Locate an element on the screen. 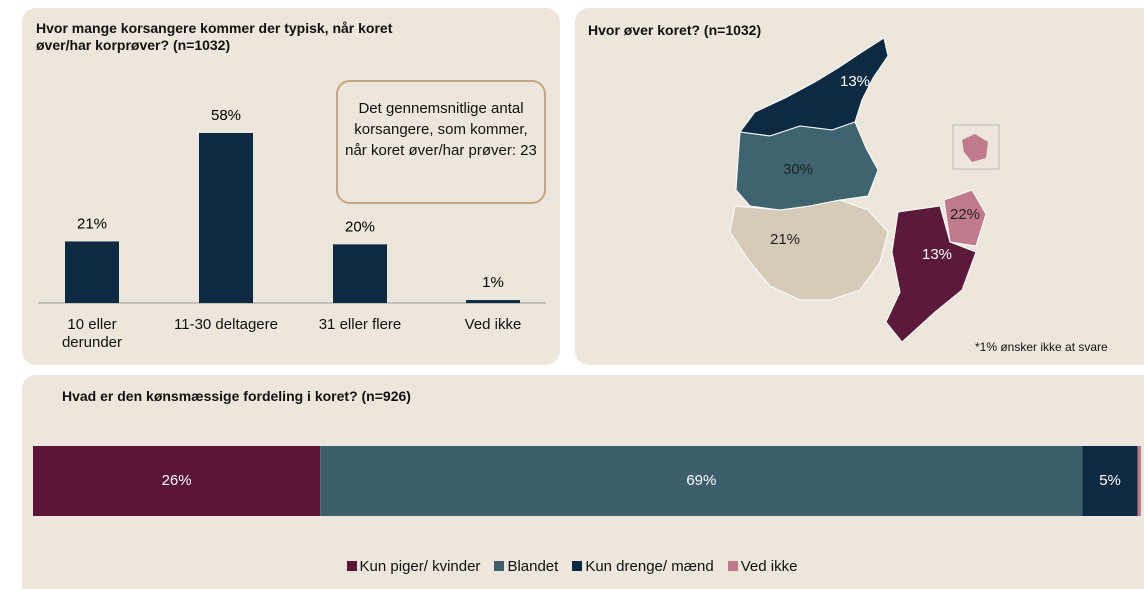  legend-label: Blandet is located at coordinates (533, 566).